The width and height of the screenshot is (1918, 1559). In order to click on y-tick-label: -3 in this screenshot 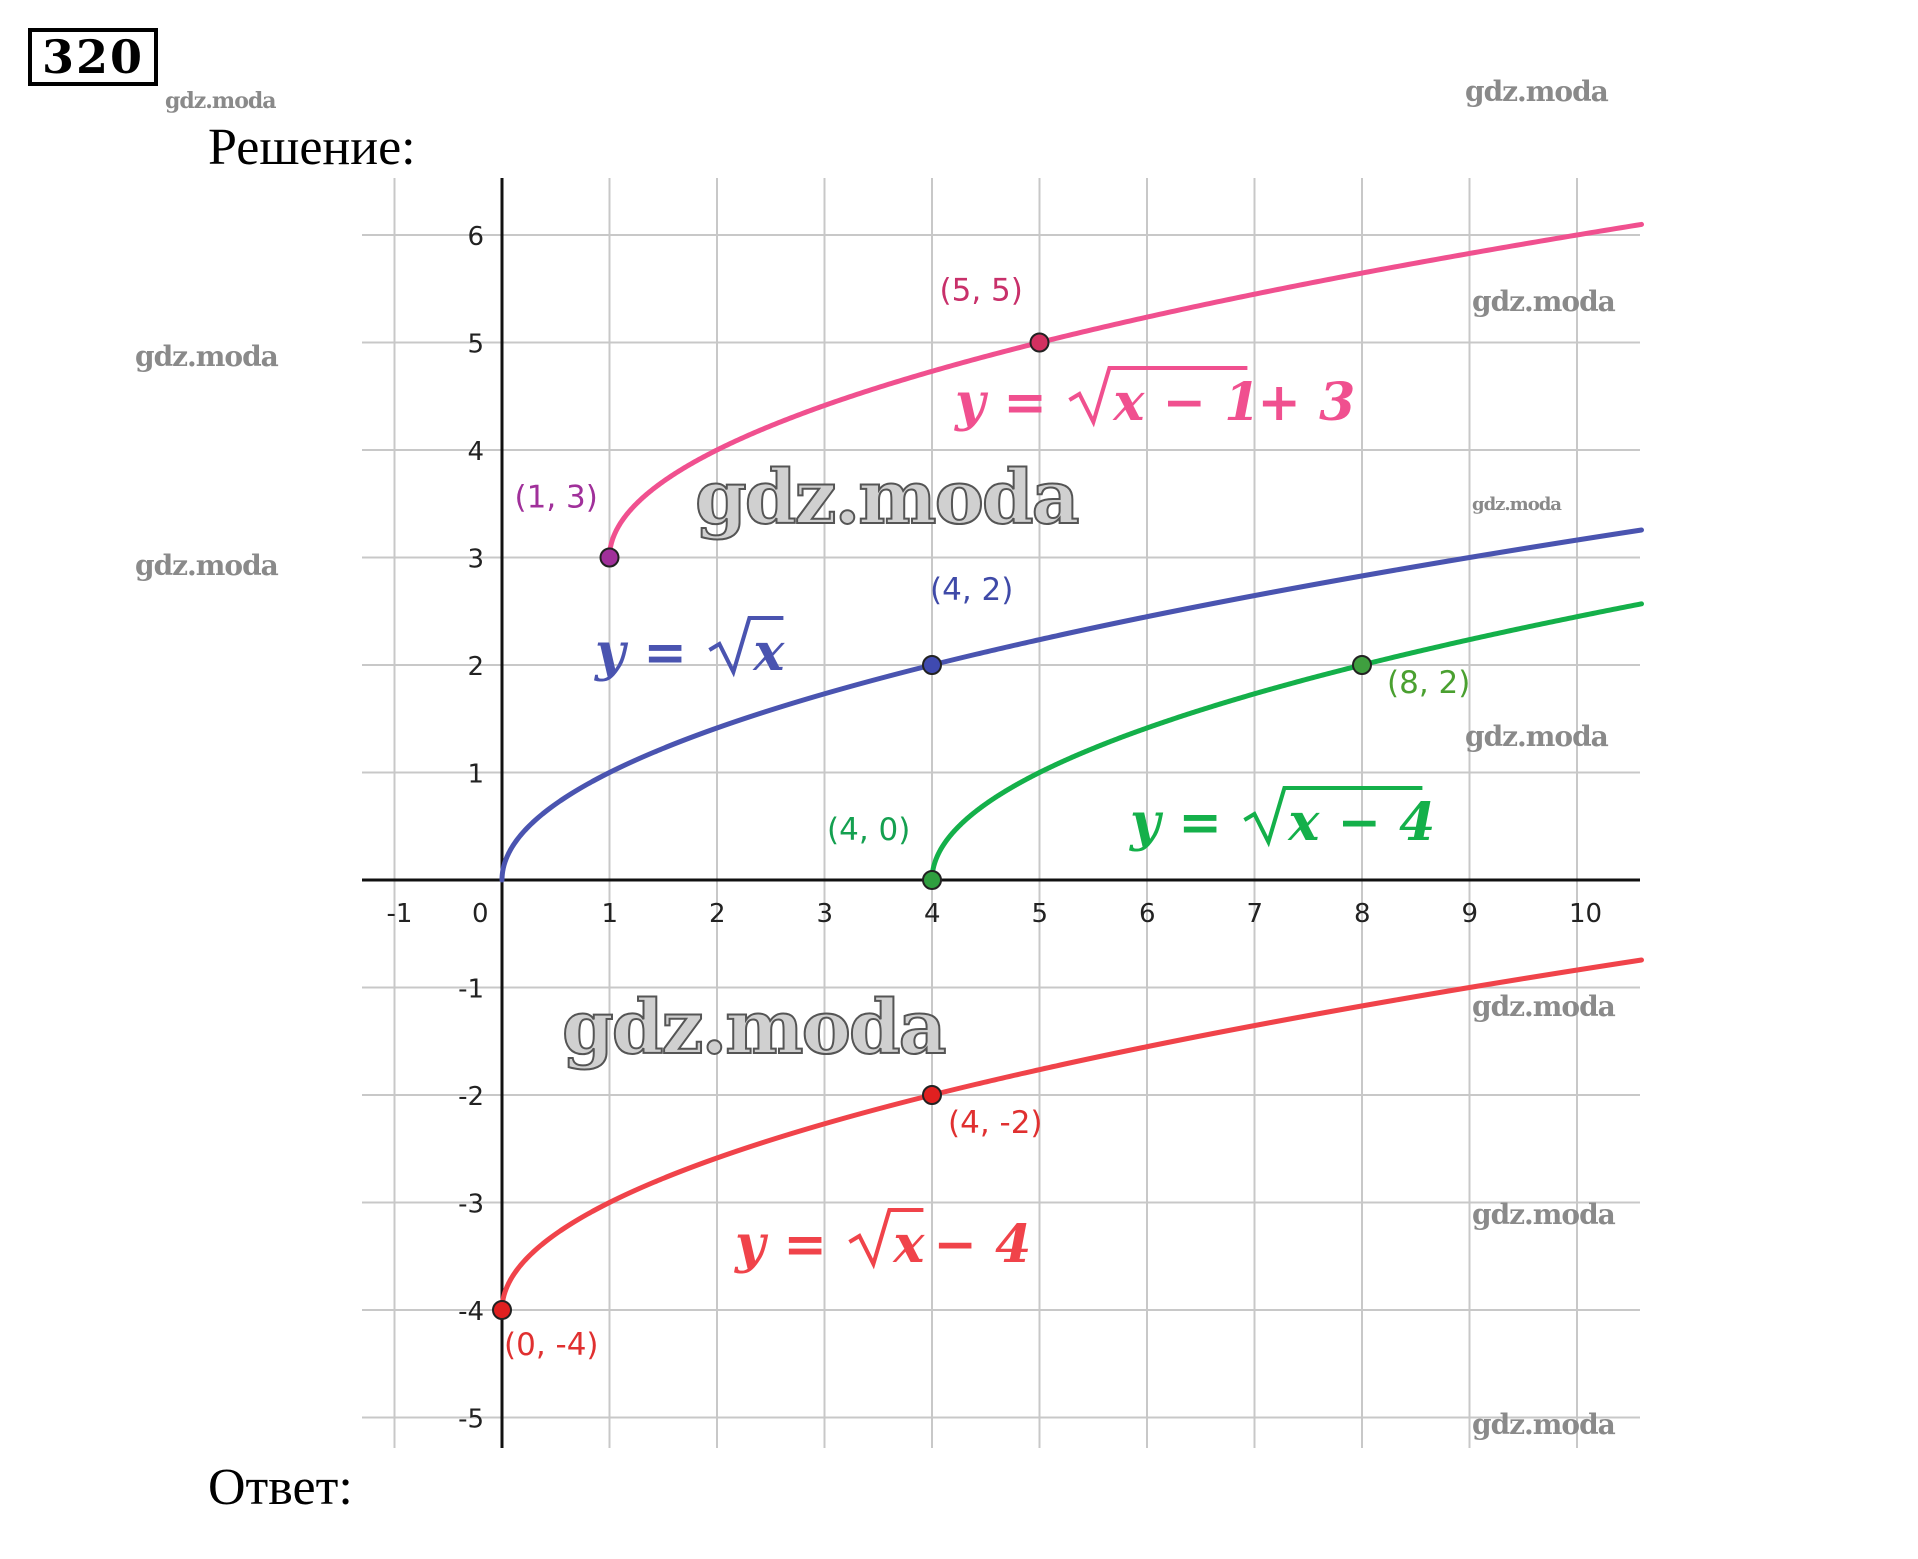, I will do `click(471, 1205)`.